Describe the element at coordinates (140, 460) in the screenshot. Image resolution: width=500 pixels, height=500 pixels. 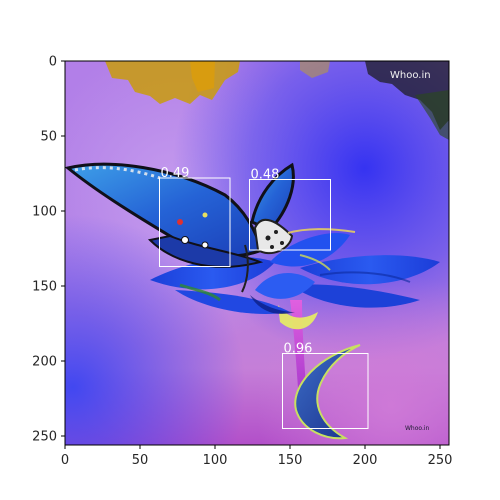
I see `x-tick-label: 50` at that location.